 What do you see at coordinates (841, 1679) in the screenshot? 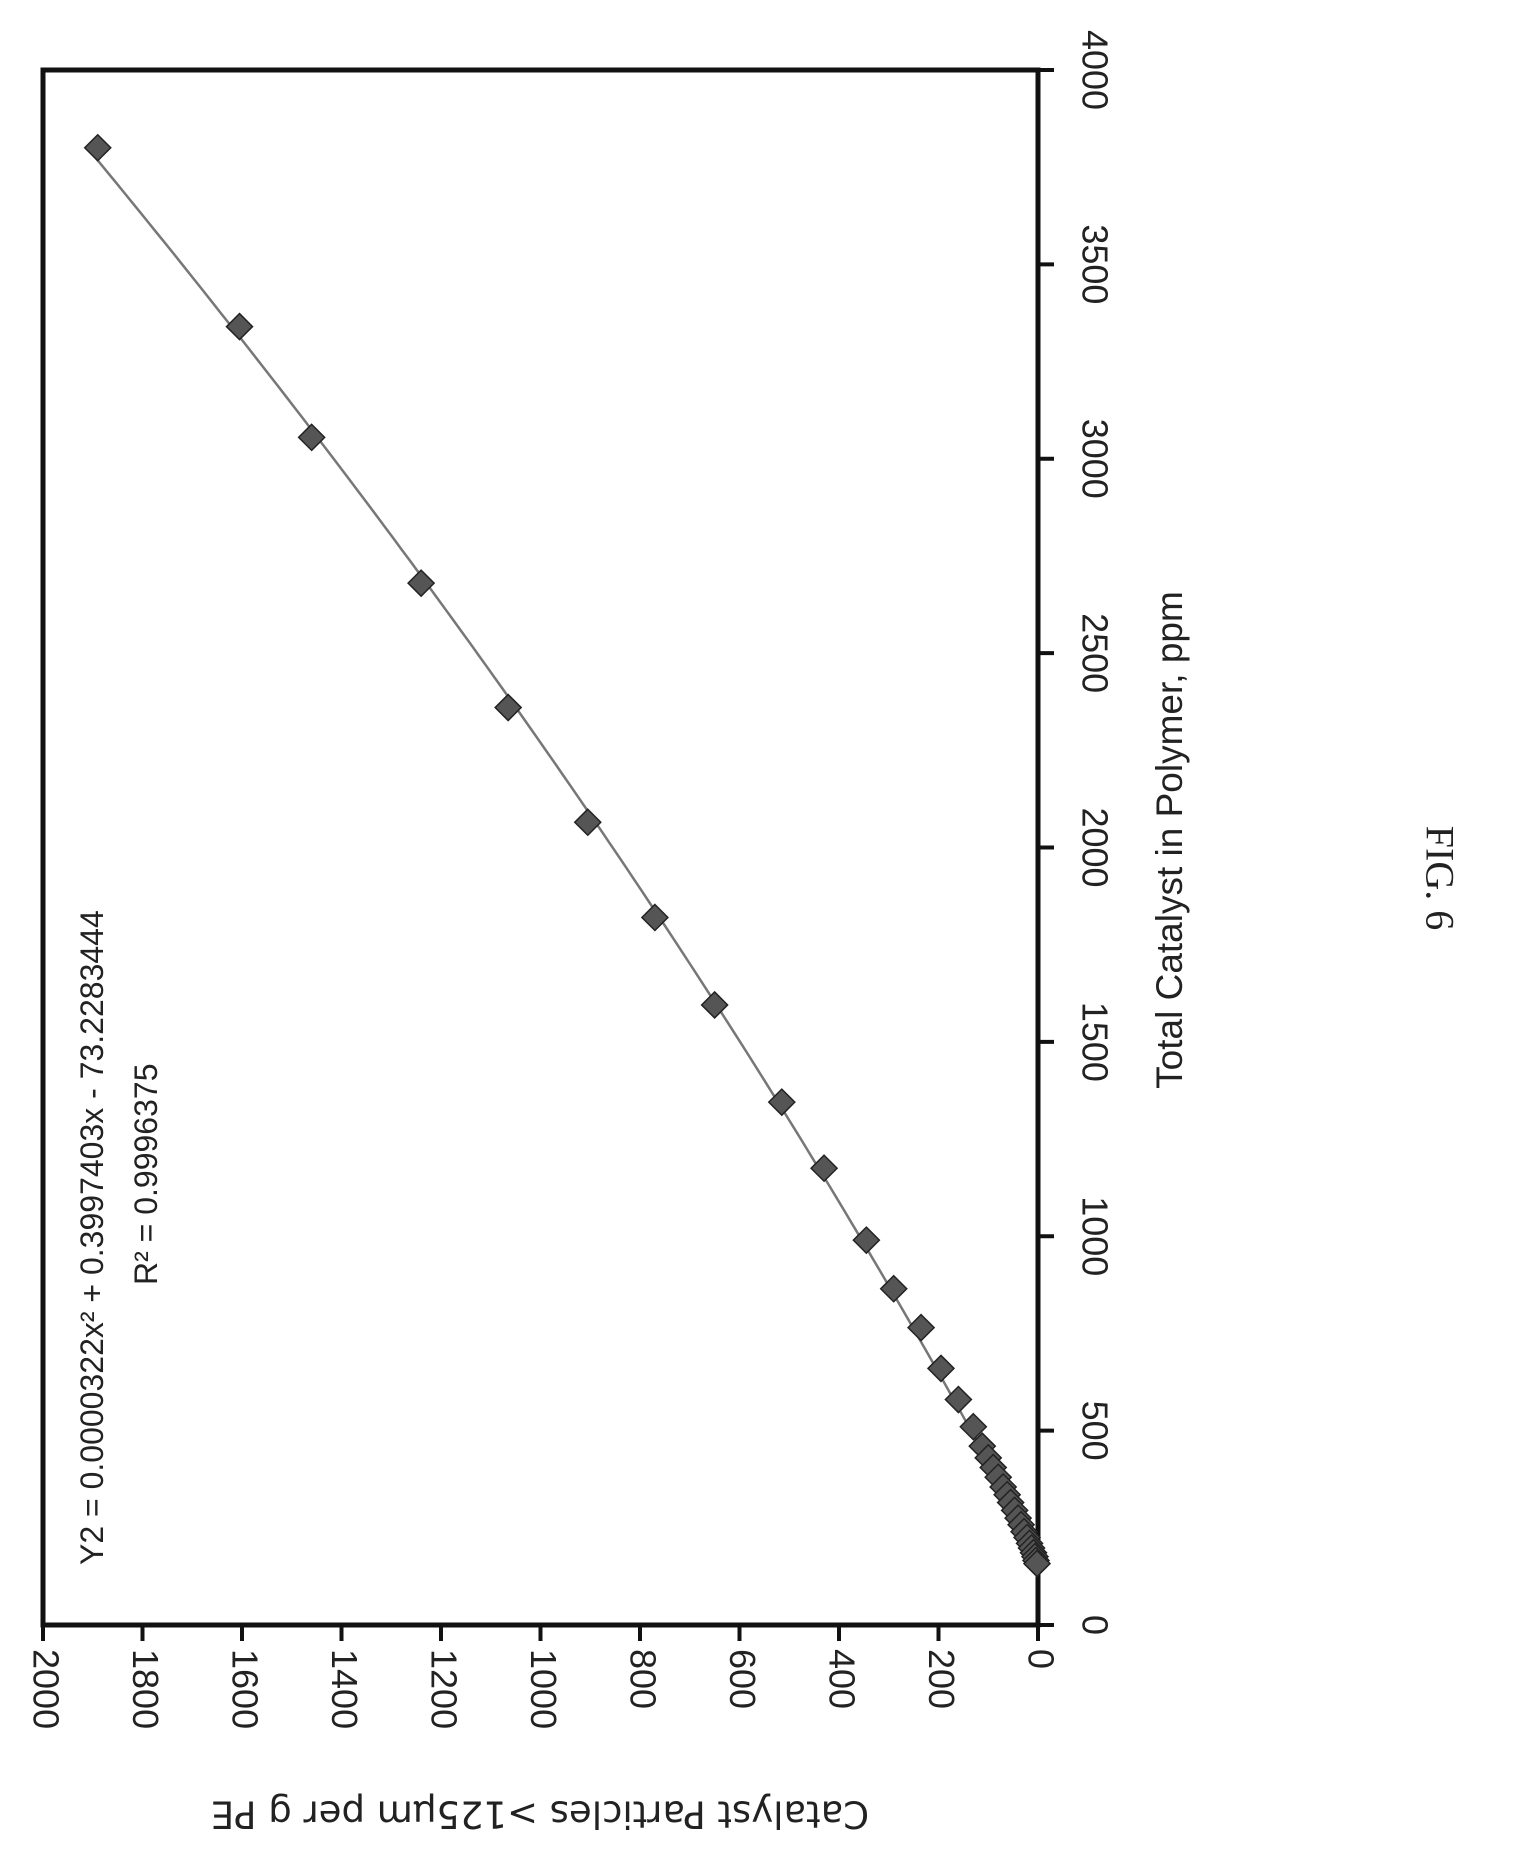
I see `y-tick-label: 400` at bounding box center [841, 1679].